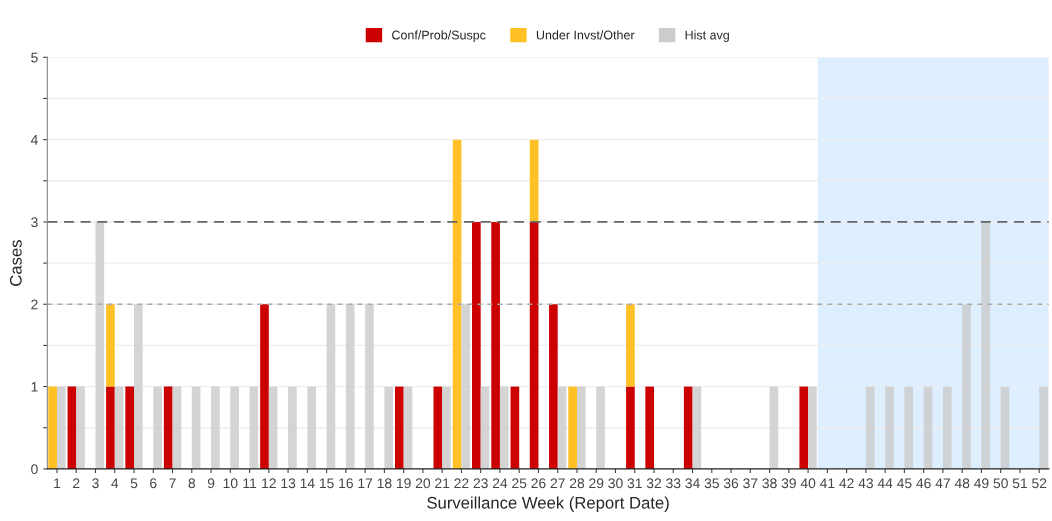 The width and height of the screenshot is (1052, 521). I want to click on x-tick-label: 3, so click(95, 483).